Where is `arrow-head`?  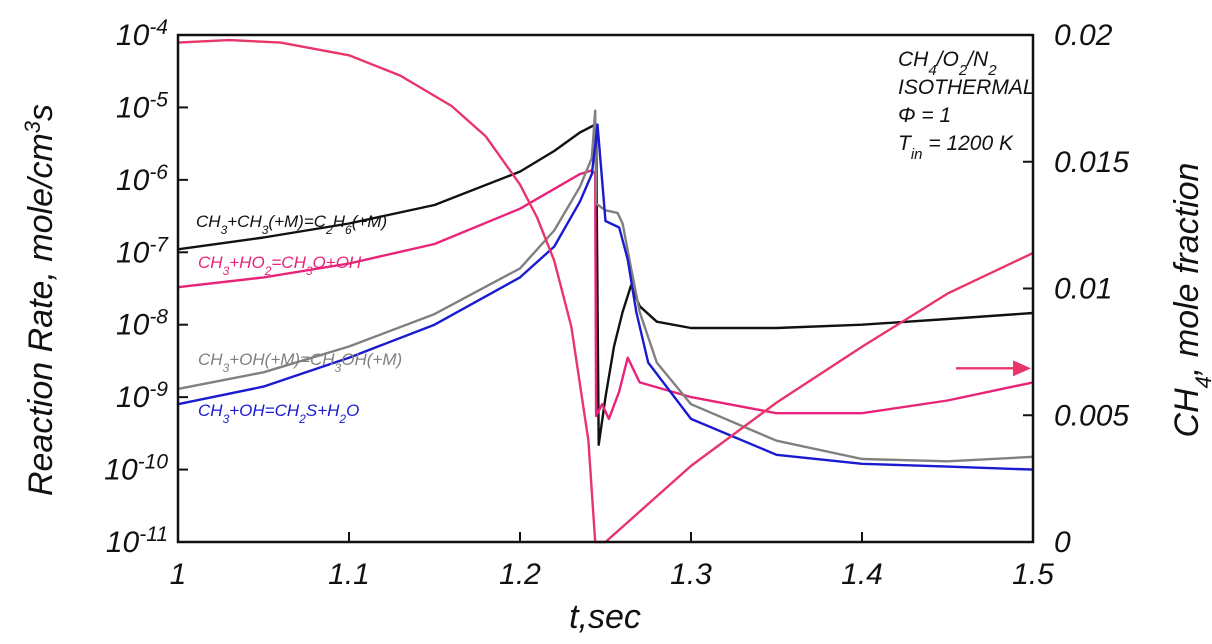 arrow-head is located at coordinates (1022, 368).